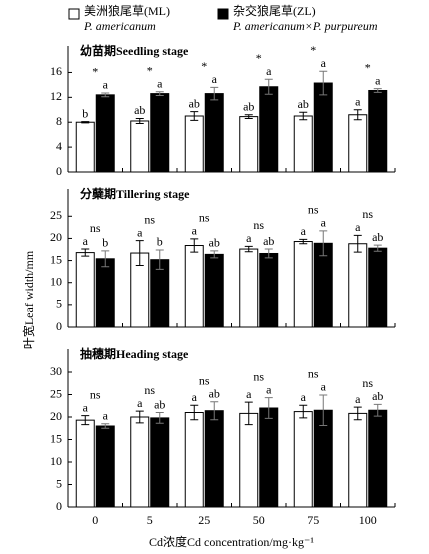 This screenshot has width=429, height=554. I want to click on legend-latin: P. americanum, so click(119, 26).